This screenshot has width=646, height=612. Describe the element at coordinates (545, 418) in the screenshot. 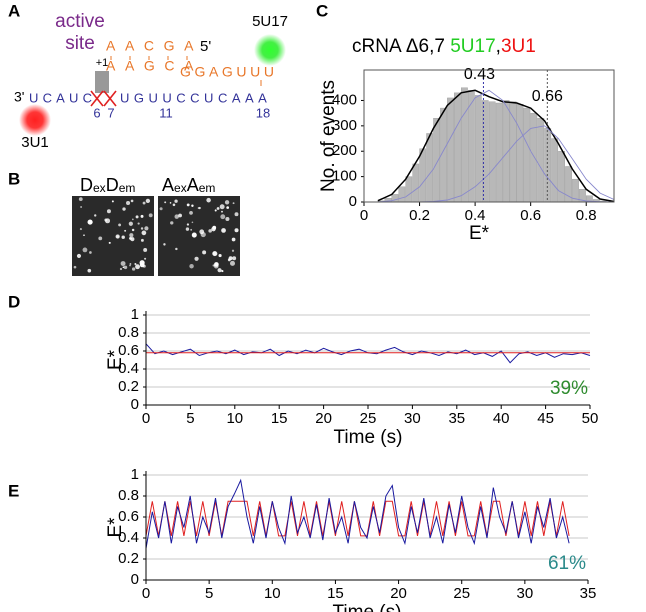

I see `x-tick-label: 45` at that location.